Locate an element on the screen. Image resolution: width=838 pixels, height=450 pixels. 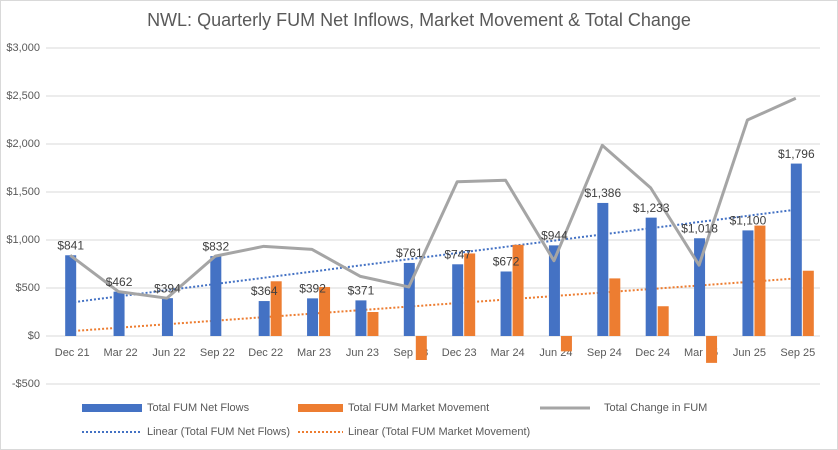
data-label: $1,100 is located at coordinates (748, 221).